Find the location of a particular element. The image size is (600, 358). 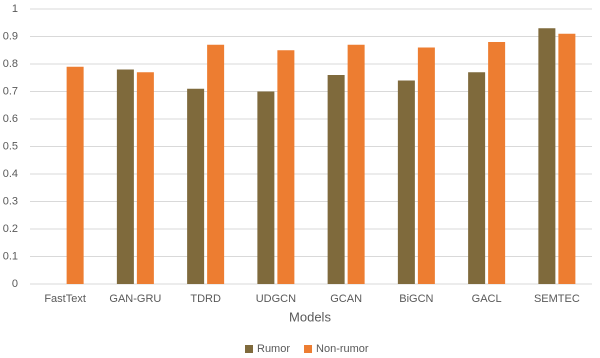

x-tick-label: SEMTEC is located at coordinates (557, 299).